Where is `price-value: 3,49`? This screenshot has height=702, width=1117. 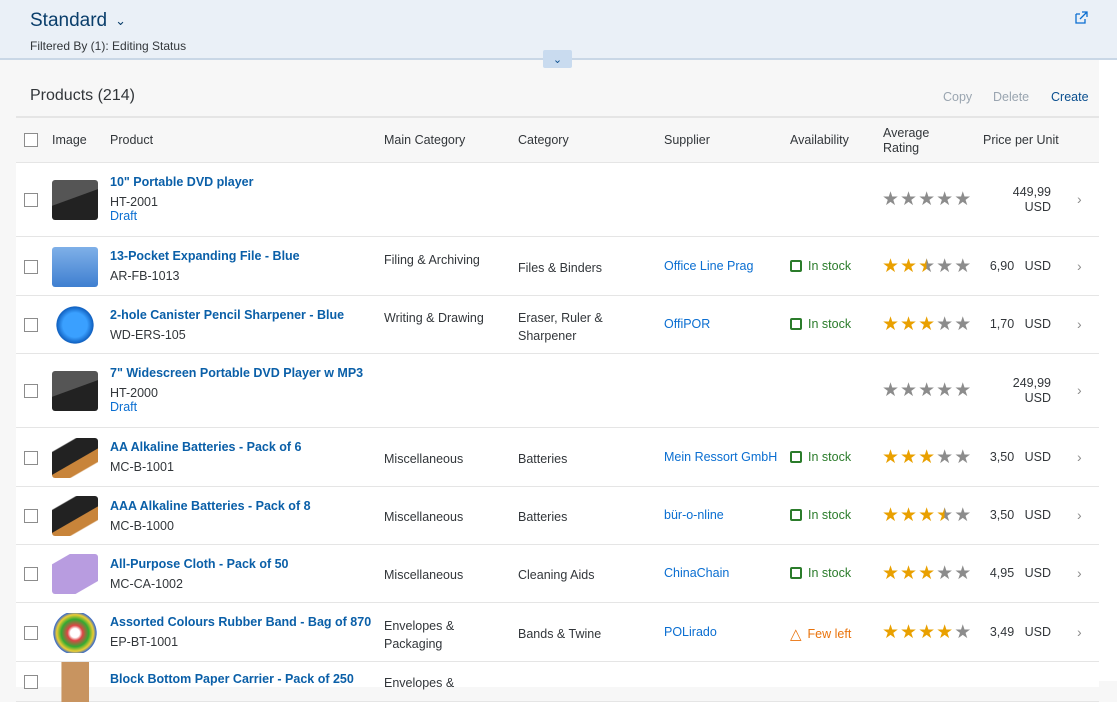
price-value: 3,49 is located at coordinates (1002, 631).